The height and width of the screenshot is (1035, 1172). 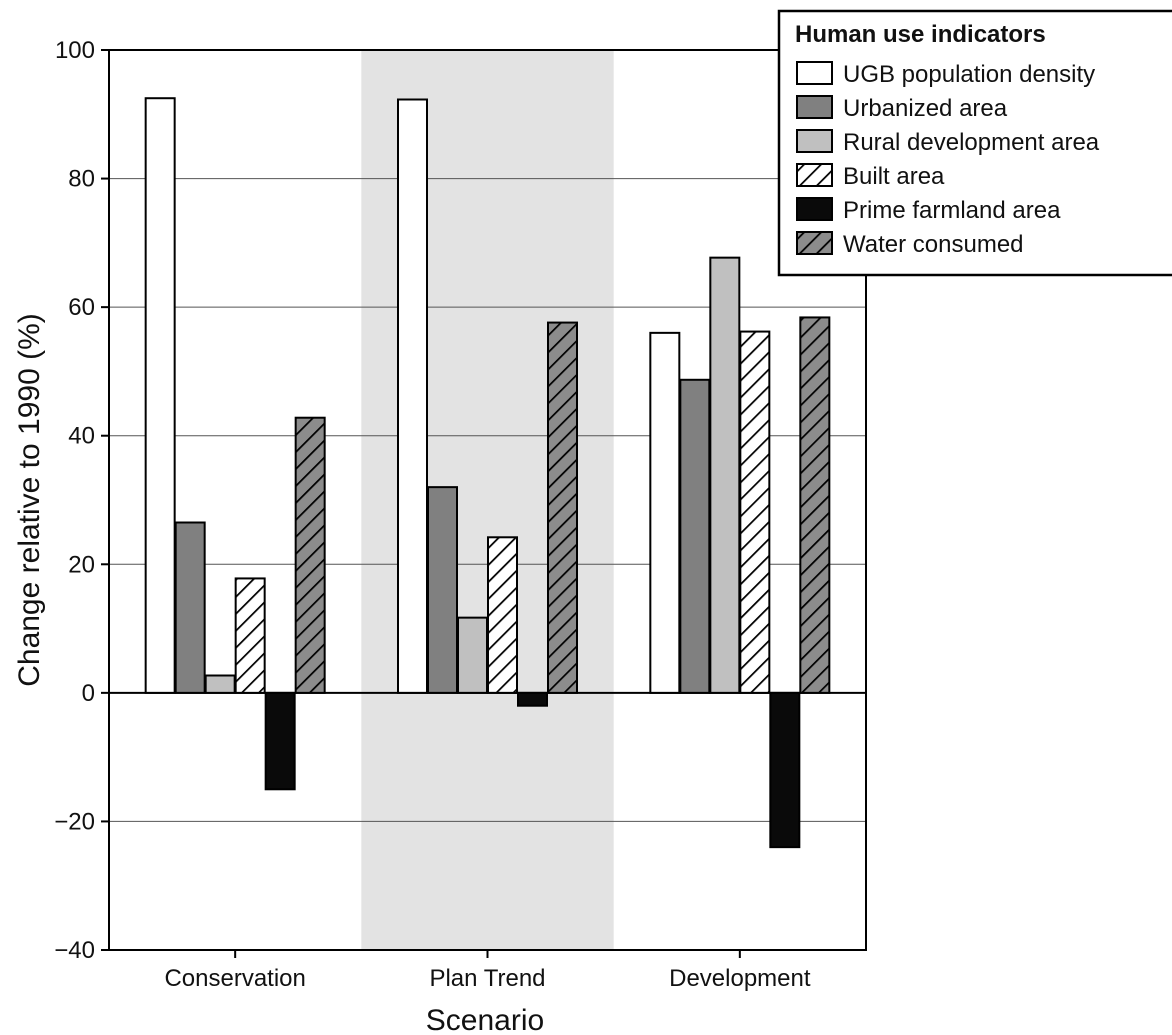 What do you see at coordinates (562, 507) in the screenshot?
I see `bar-plan-trend-water-consumed` at bounding box center [562, 507].